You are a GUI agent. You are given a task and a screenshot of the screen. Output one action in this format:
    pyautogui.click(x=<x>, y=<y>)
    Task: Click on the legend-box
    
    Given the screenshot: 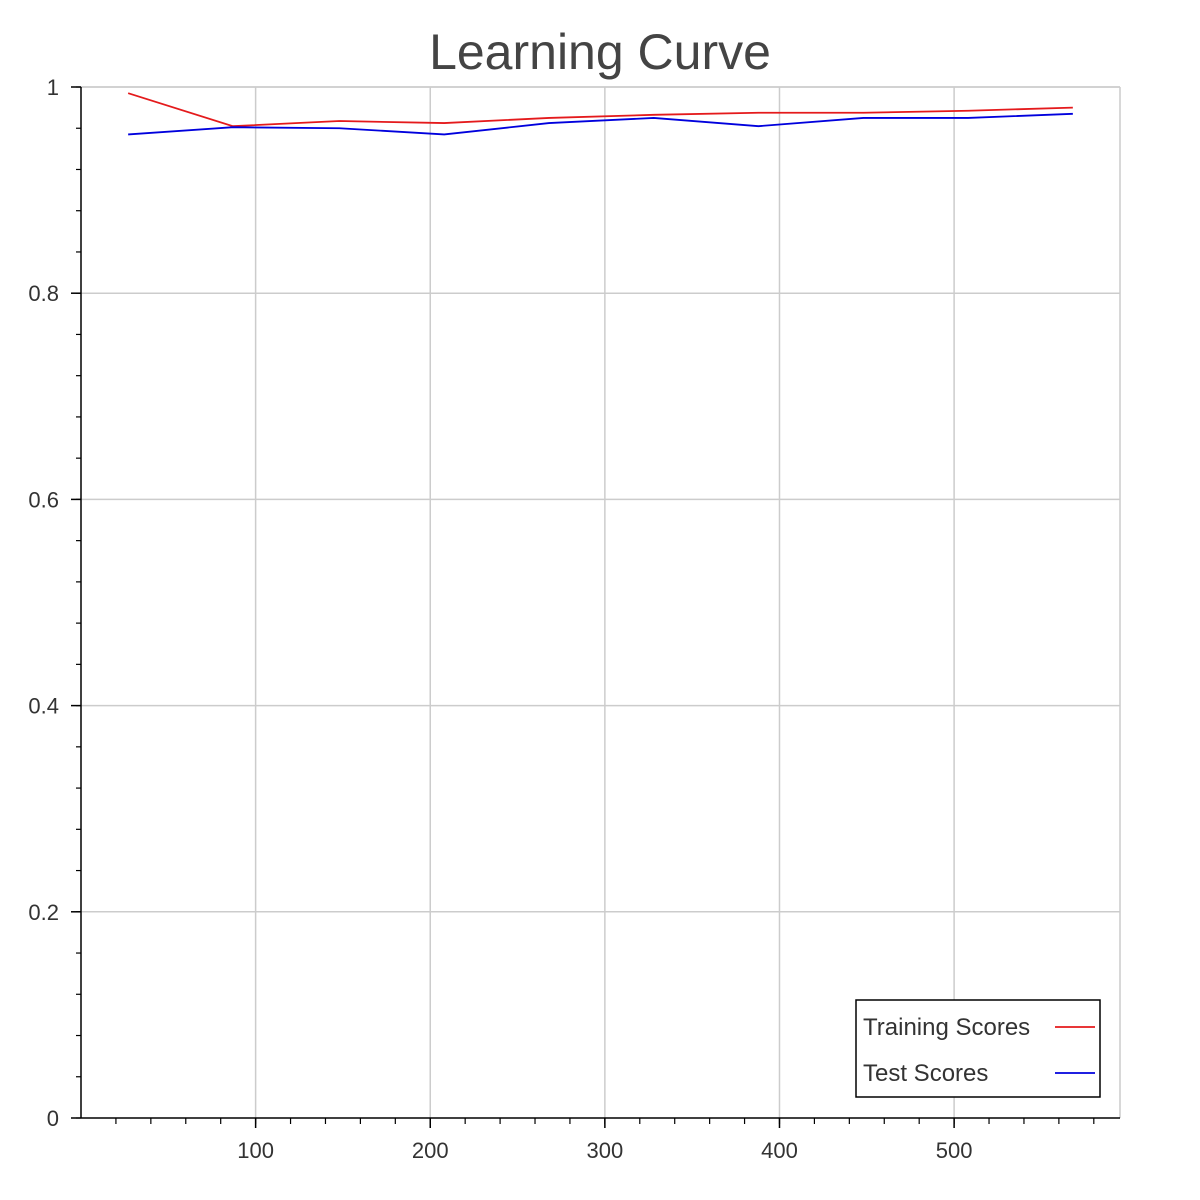 What is the action you would take?
    pyautogui.click(x=978, y=1048)
    